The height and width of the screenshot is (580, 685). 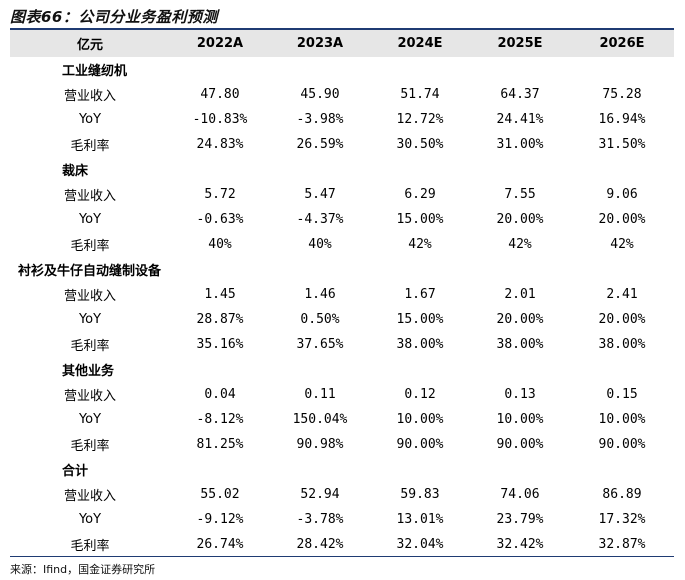 What do you see at coordinates (320, 219) in the screenshot?
I see `value-cell: -4.37%` at bounding box center [320, 219].